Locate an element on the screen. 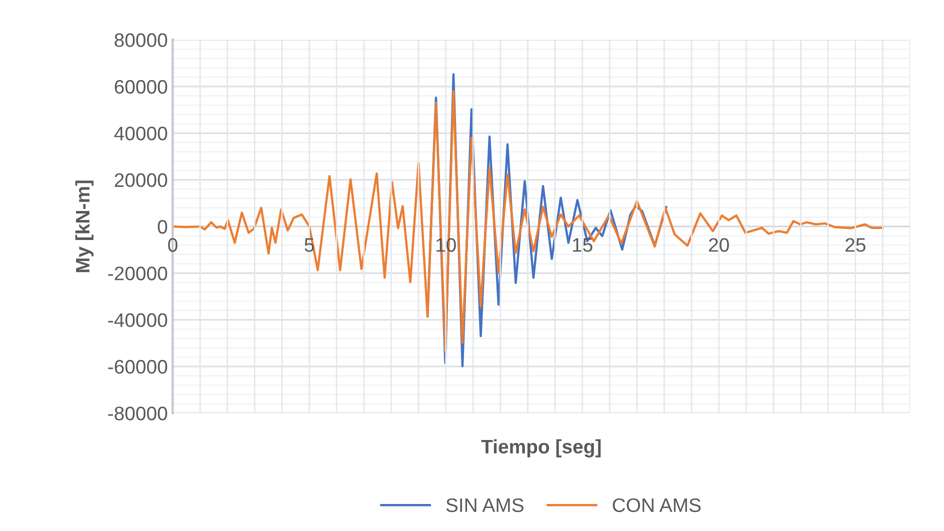 Image resolution: width=944 pixels, height=531 pixels. y-tick-label: 80000 is located at coordinates (141, 40).